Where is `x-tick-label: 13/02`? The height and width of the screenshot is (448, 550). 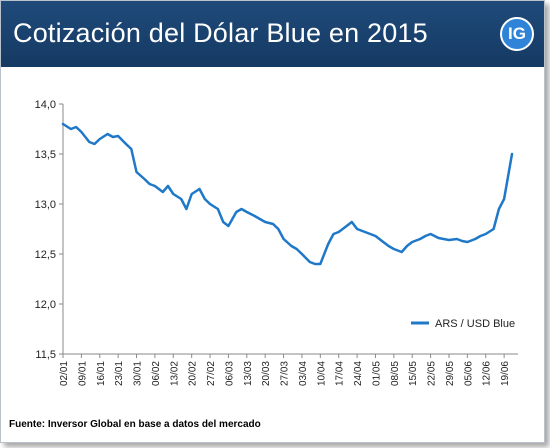 x-tick-label: 13/02 is located at coordinates (174, 373).